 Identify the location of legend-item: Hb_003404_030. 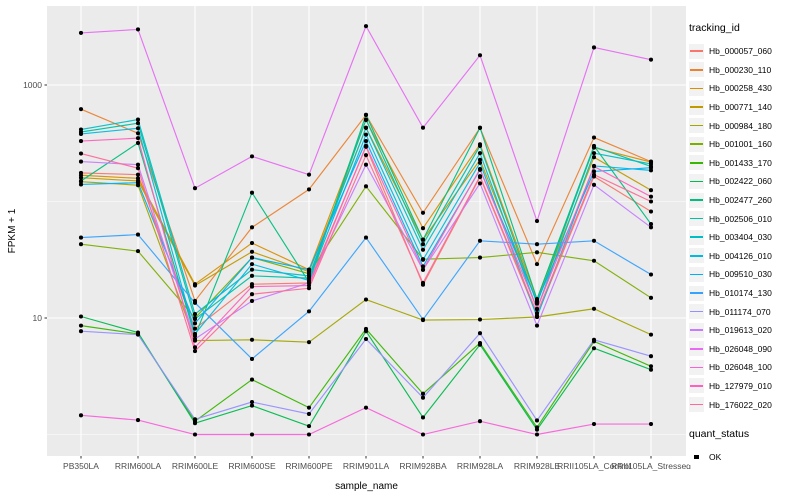
(744, 237).